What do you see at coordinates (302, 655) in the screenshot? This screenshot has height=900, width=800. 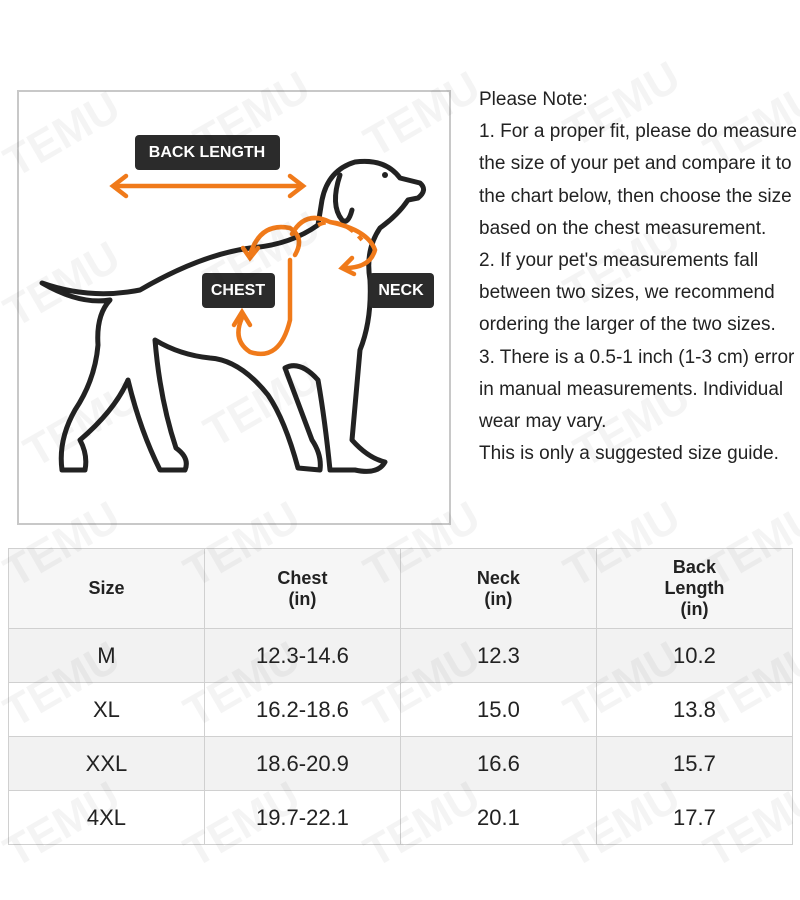 I see `table-cell: 12.3-14.6` at bounding box center [302, 655].